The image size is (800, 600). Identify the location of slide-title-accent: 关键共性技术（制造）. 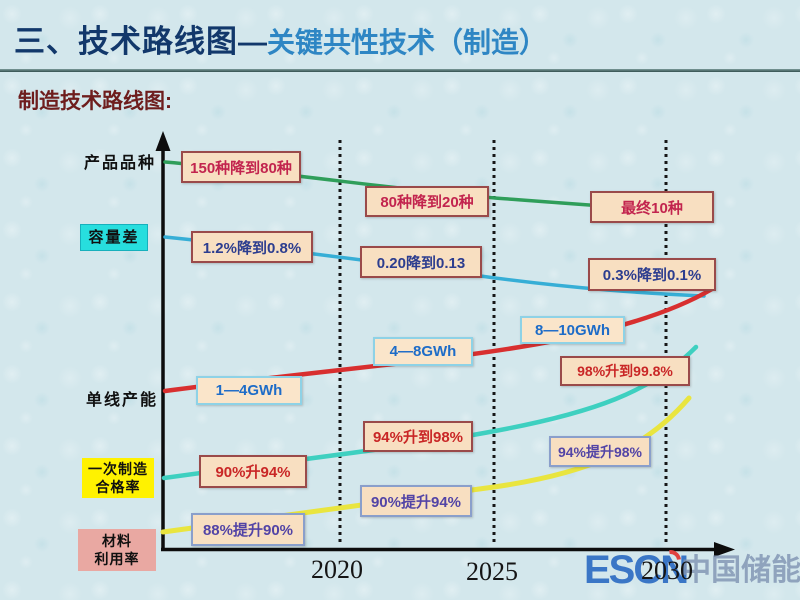
(407, 42).